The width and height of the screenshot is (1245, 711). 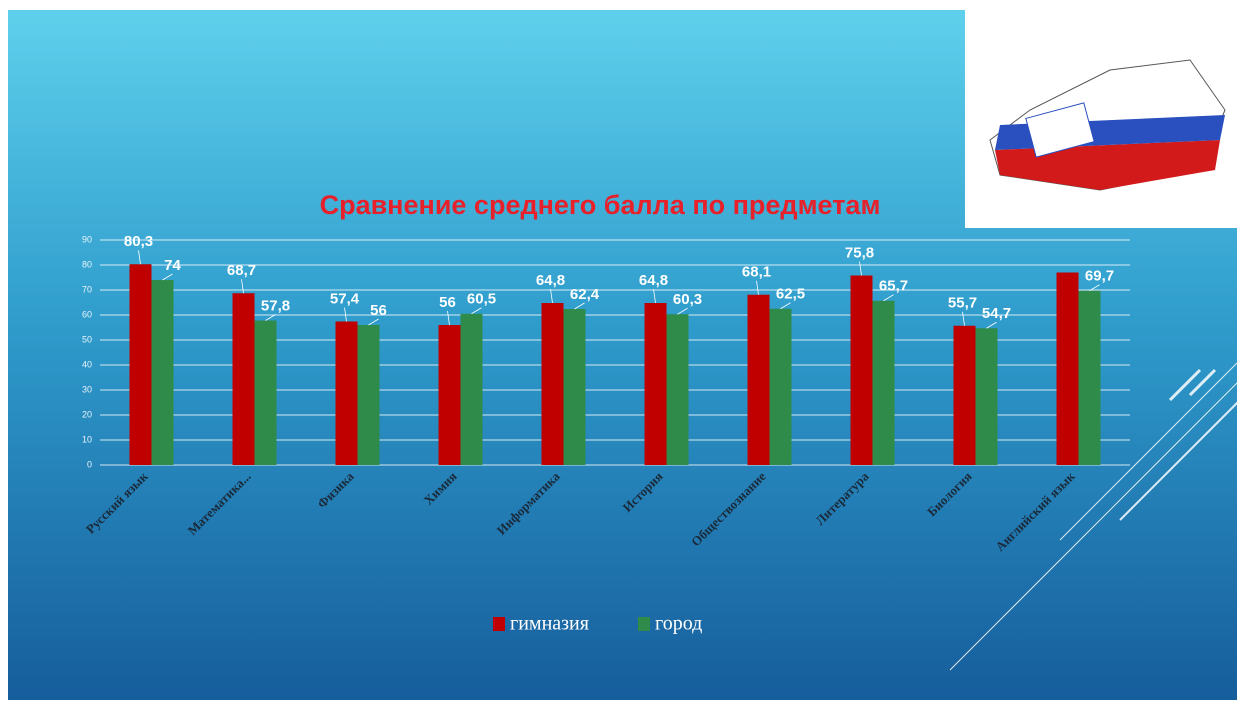 I want to click on data-label: 74, so click(x=172, y=265).